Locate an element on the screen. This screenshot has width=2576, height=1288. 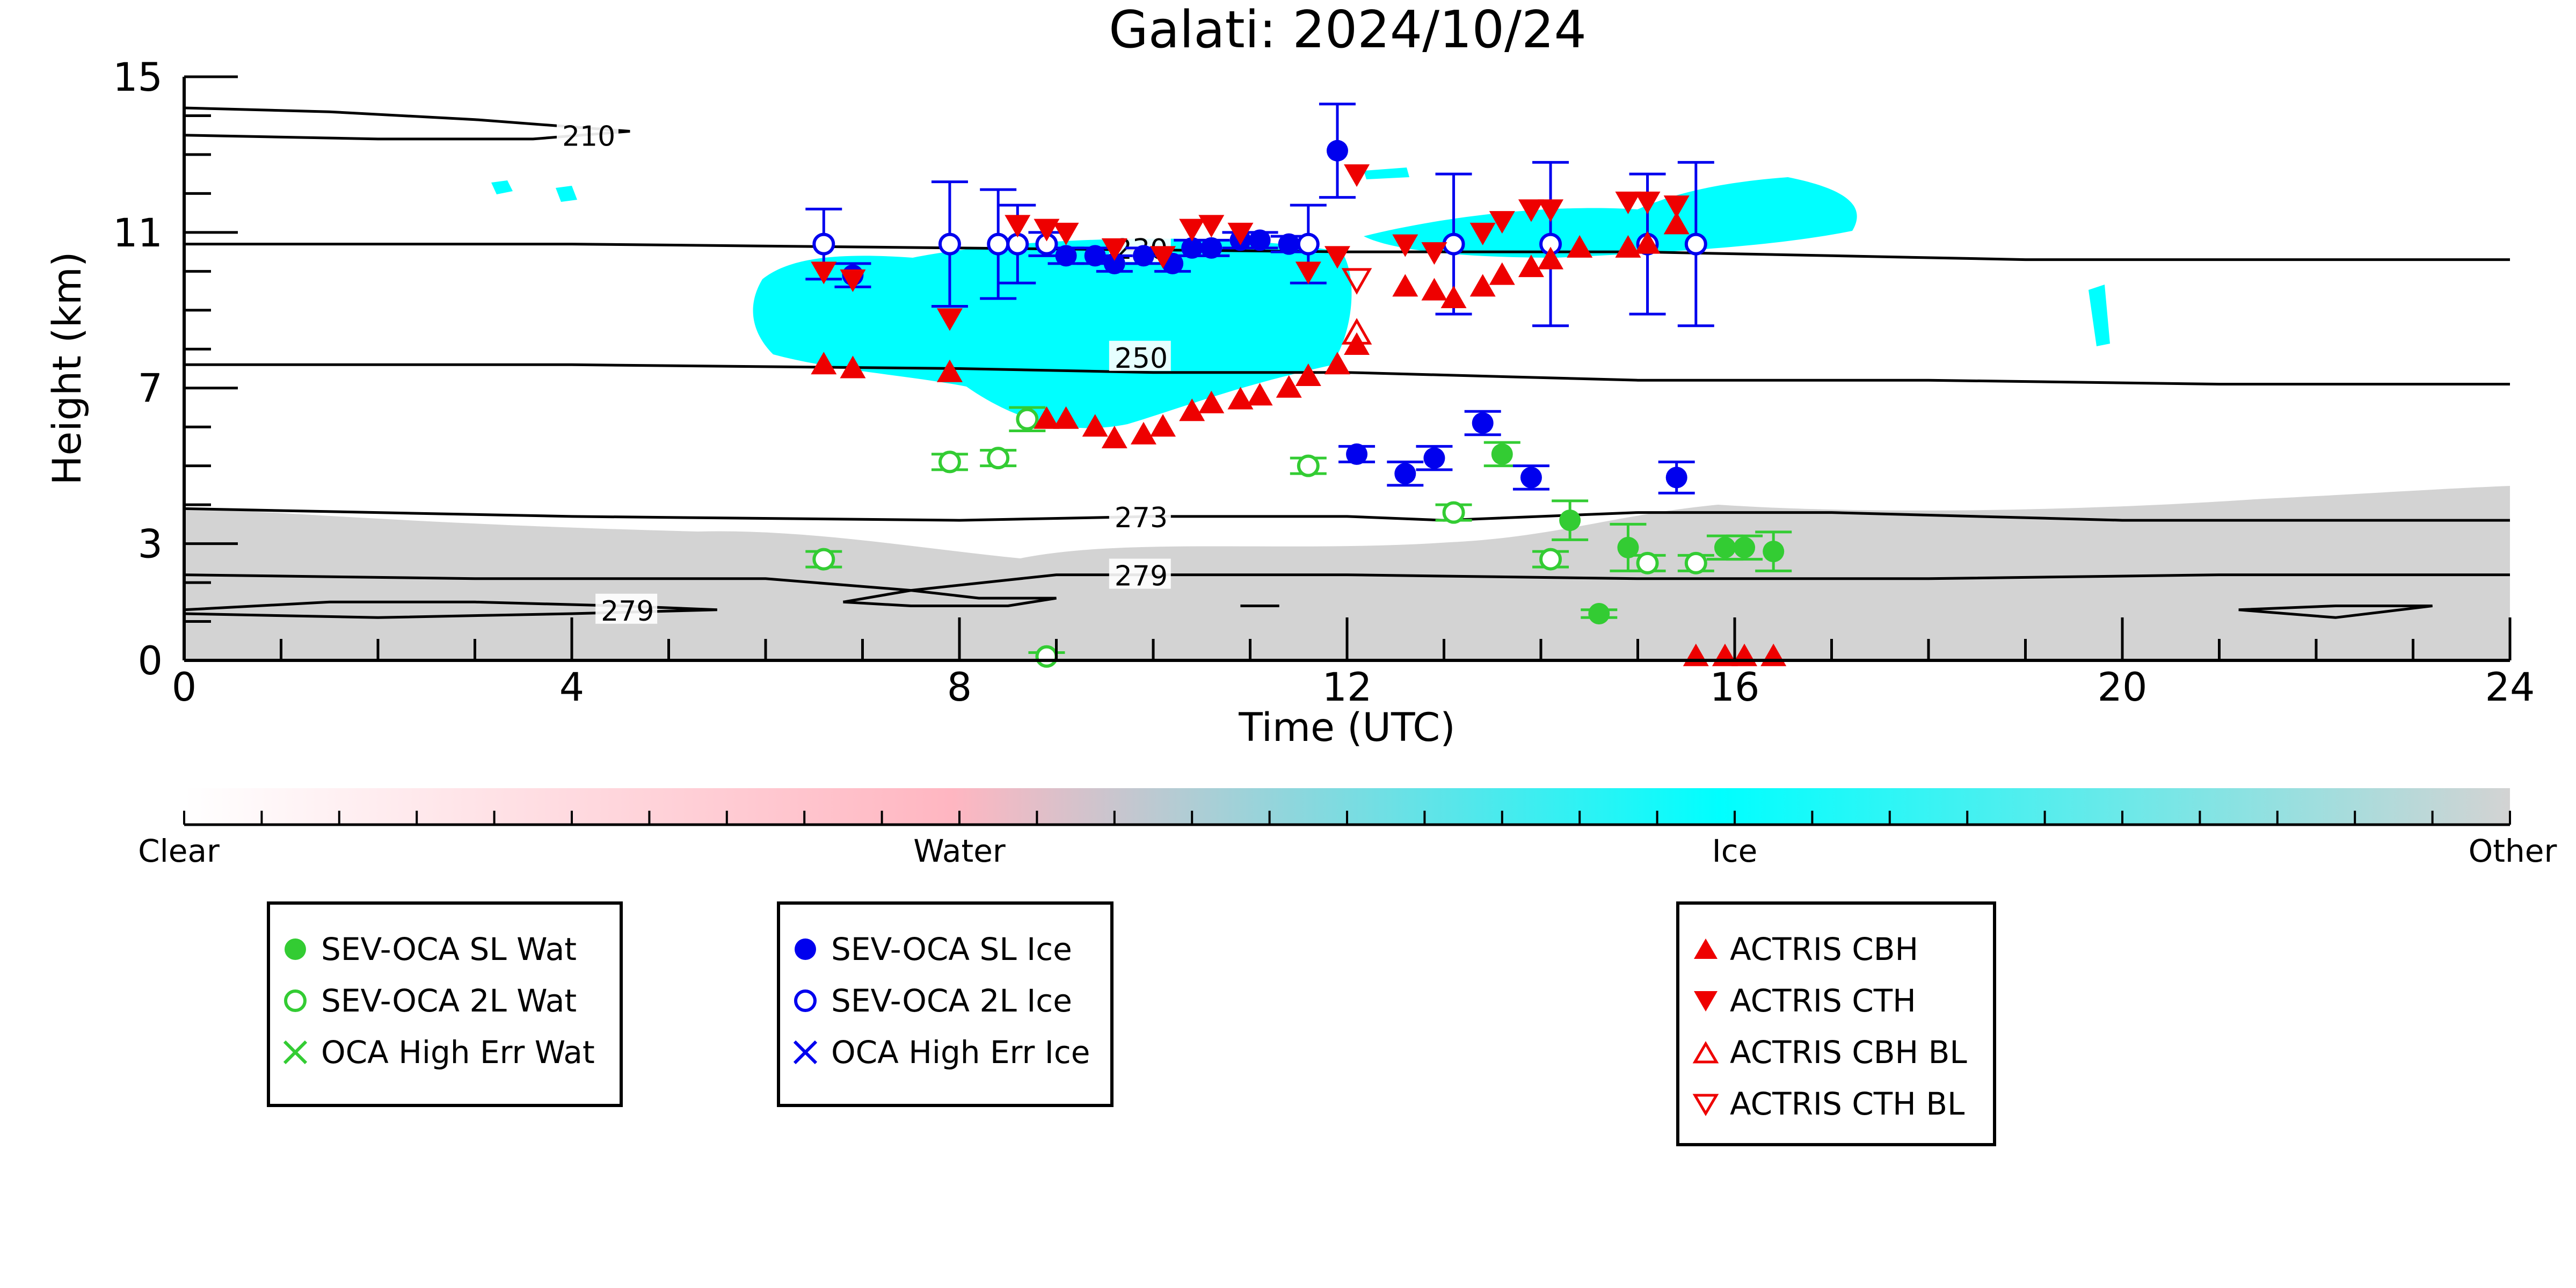
x-tick-label: 24 is located at coordinates (2510, 687).